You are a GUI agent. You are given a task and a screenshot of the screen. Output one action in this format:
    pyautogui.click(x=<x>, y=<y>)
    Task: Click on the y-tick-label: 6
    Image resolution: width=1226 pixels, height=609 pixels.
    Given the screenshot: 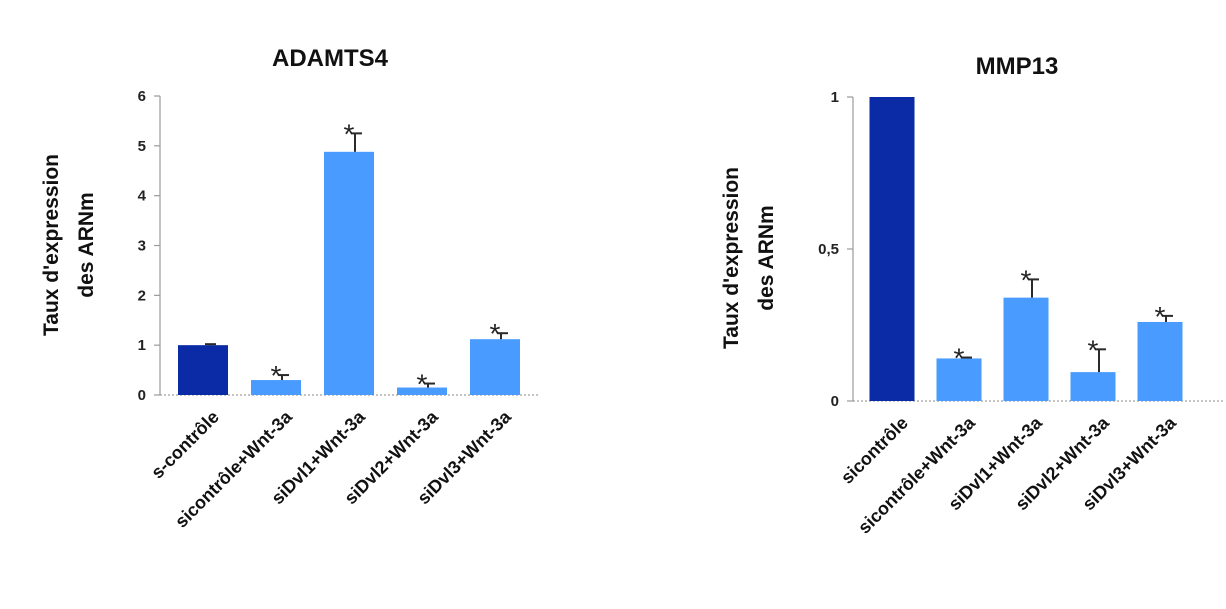 What is the action you would take?
    pyautogui.click(x=142, y=96)
    